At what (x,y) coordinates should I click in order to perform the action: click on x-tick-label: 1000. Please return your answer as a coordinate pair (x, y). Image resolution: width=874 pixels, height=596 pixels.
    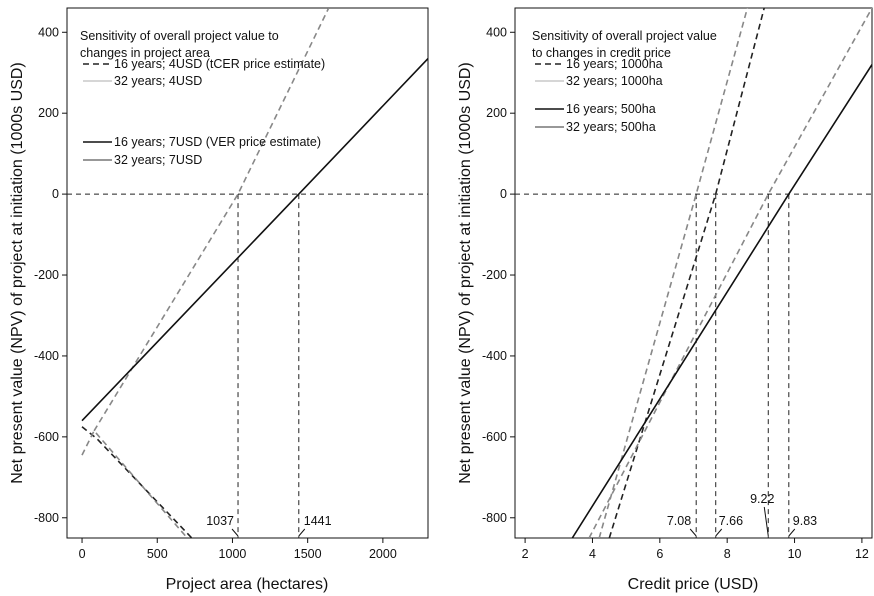
    Looking at the image, I should click on (233, 554).